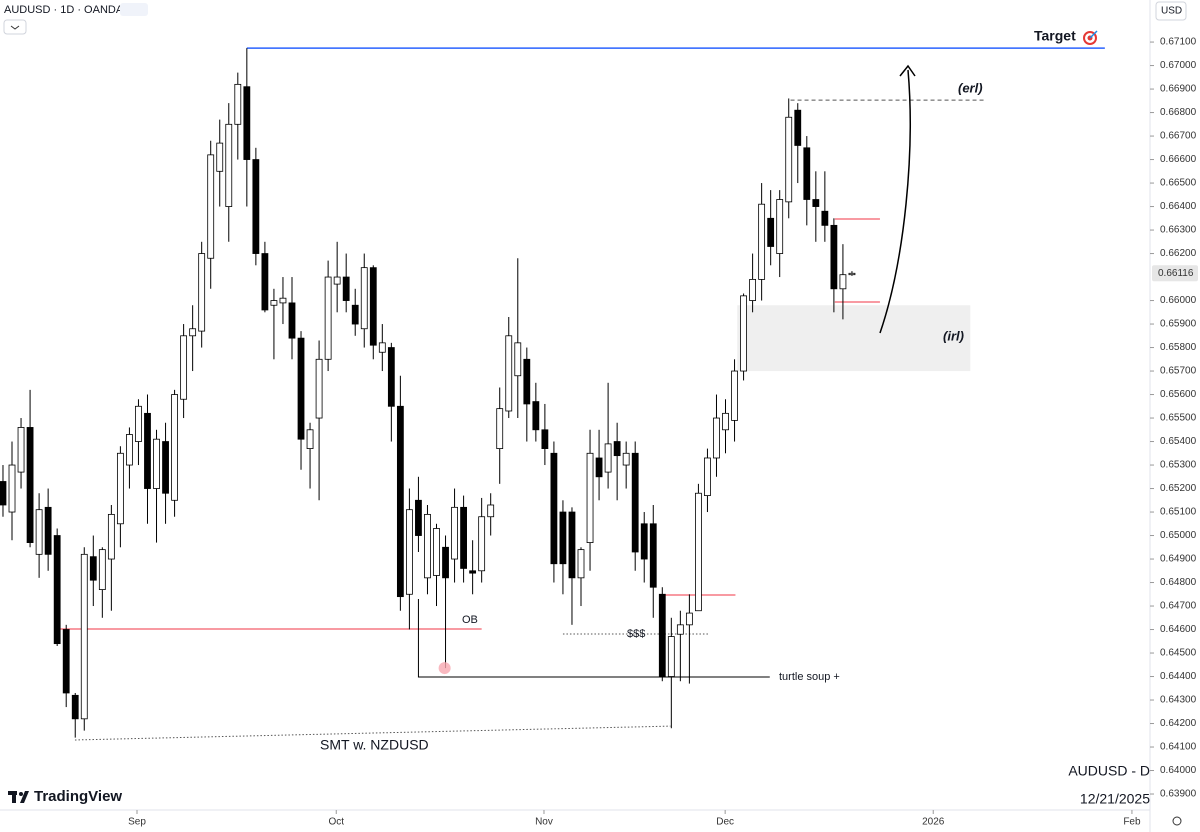 Image resolution: width=1200 pixels, height=832 pixels. Describe the element at coordinates (1178, 676) in the screenshot. I see `y-tick-label: 0.64400` at that location.